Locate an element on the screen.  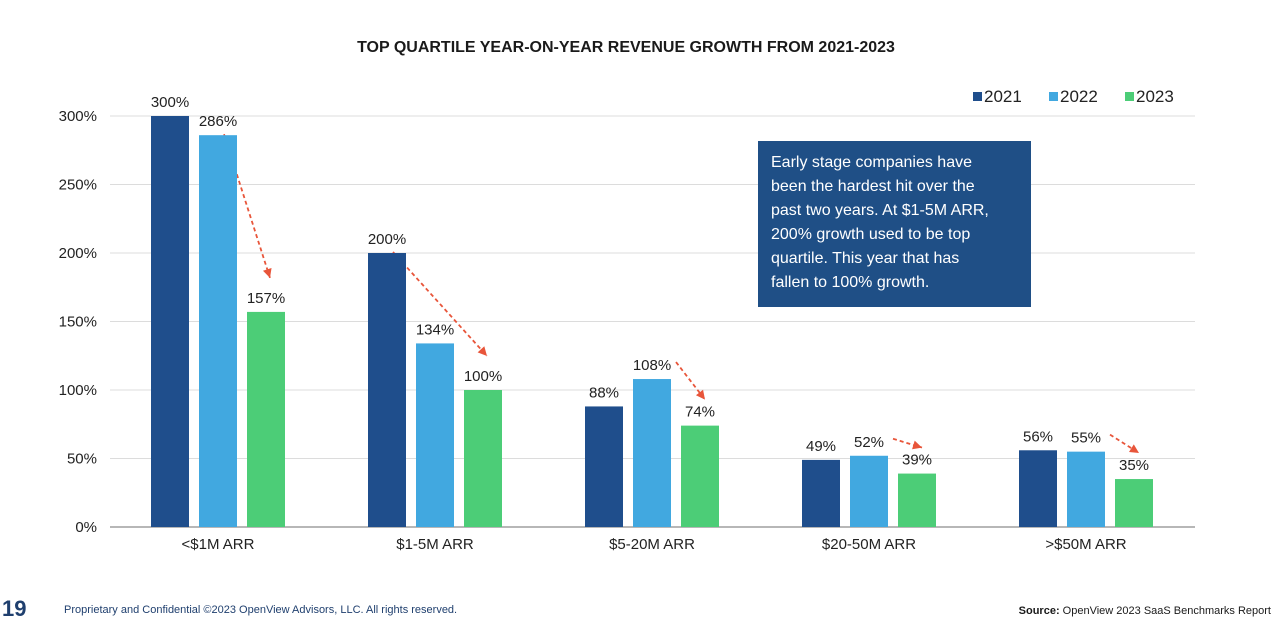
legend-label: 2022 is located at coordinates (1079, 96).